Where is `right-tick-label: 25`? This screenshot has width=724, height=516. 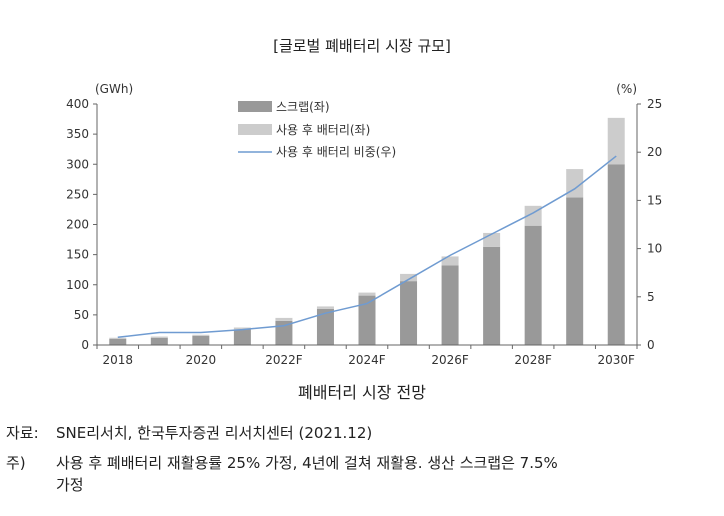
right-tick-label: 25 is located at coordinates (654, 104).